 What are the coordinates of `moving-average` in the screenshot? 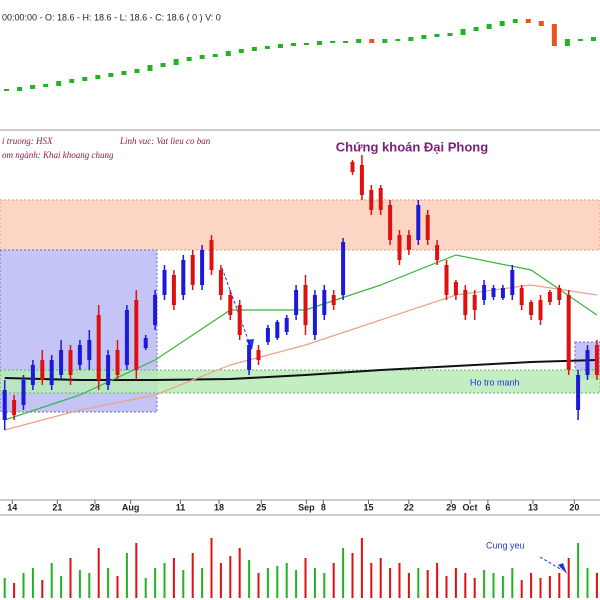 It's located at (300, 370).